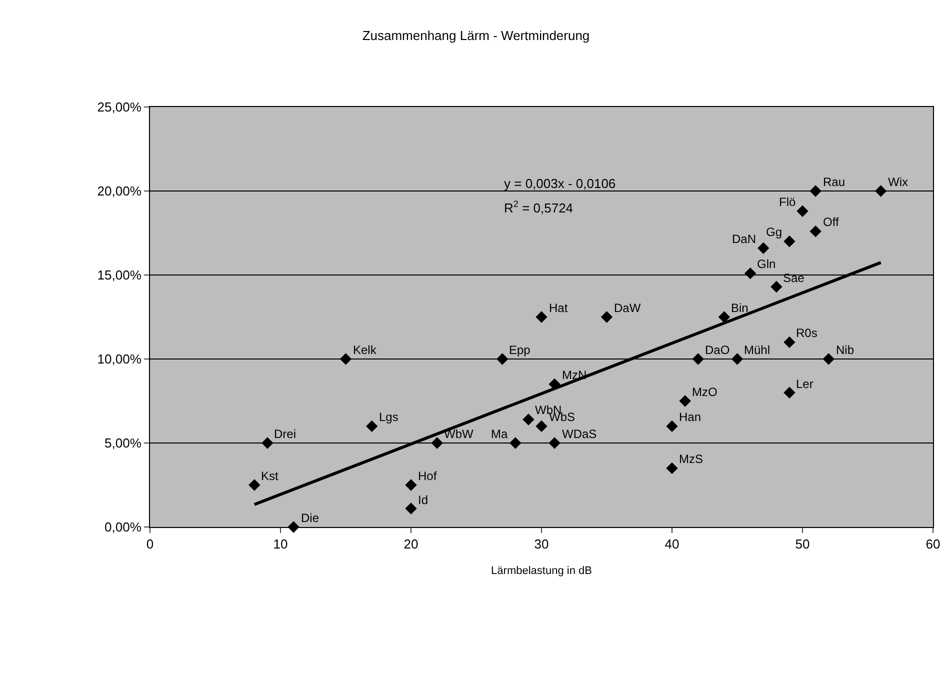 Image resolution: width=952 pixels, height=684 pixels. What do you see at coordinates (845, 350) in the screenshot?
I see `annotation: Nib` at bounding box center [845, 350].